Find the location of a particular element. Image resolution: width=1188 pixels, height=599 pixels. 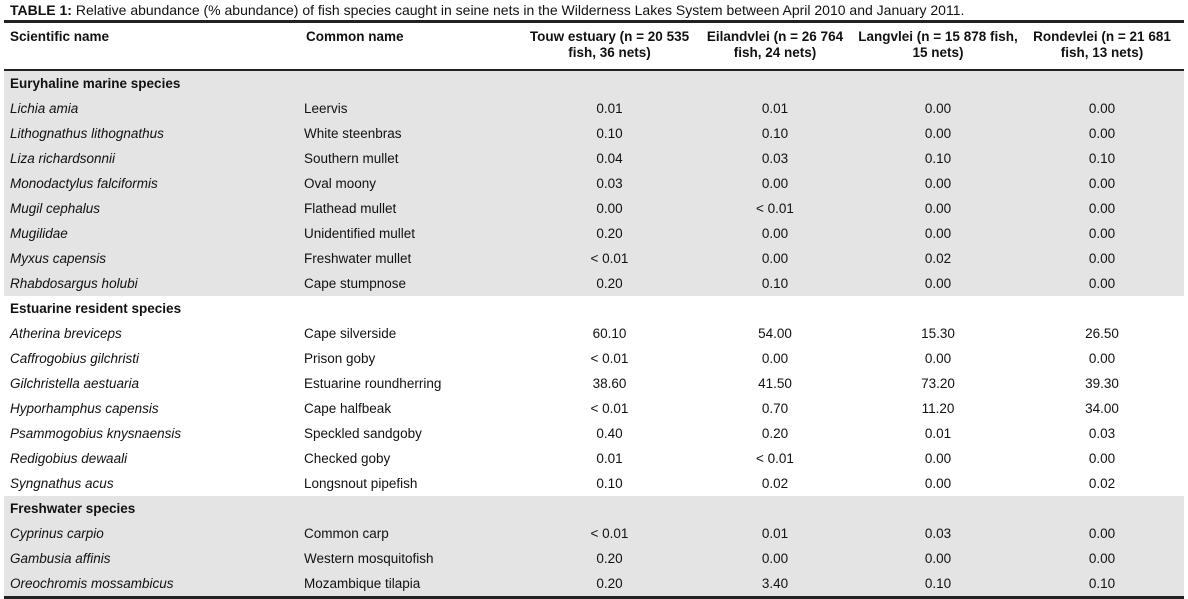

species-row: Lichia amia Leervis 0.01 0.01 0.00 0.00 is located at coordinates (594, 108).